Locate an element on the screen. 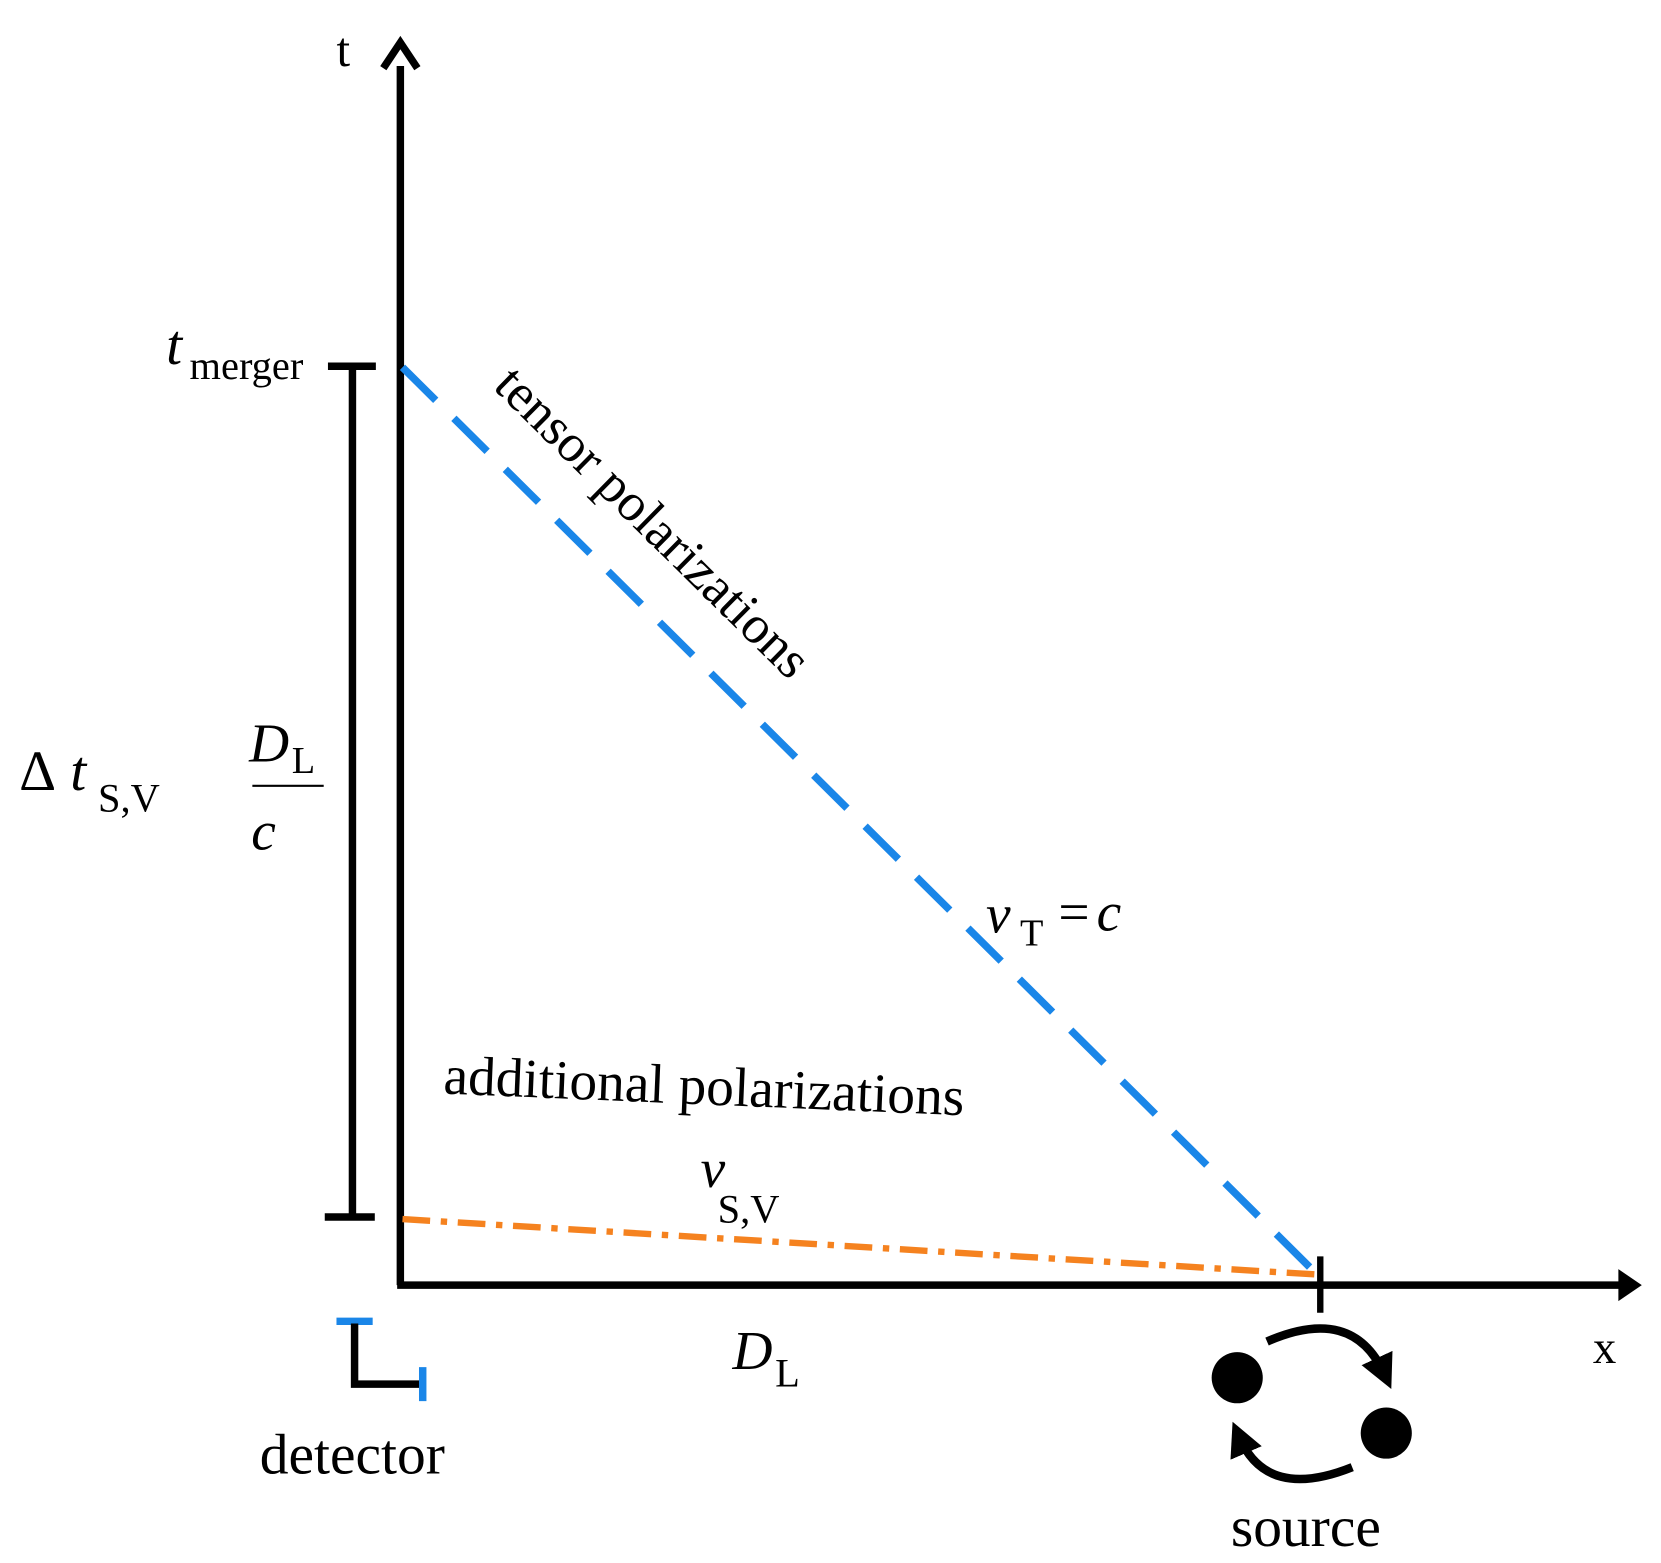  fraction-numerator: DL is located at coordinates (281, 747).